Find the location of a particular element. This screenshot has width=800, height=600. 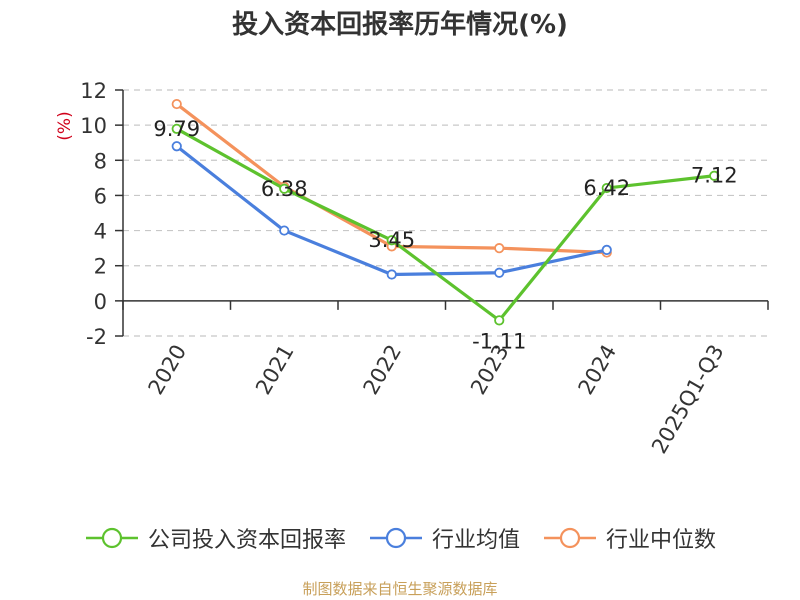

data-label: 3.45 is located at coordinates (391, 240).